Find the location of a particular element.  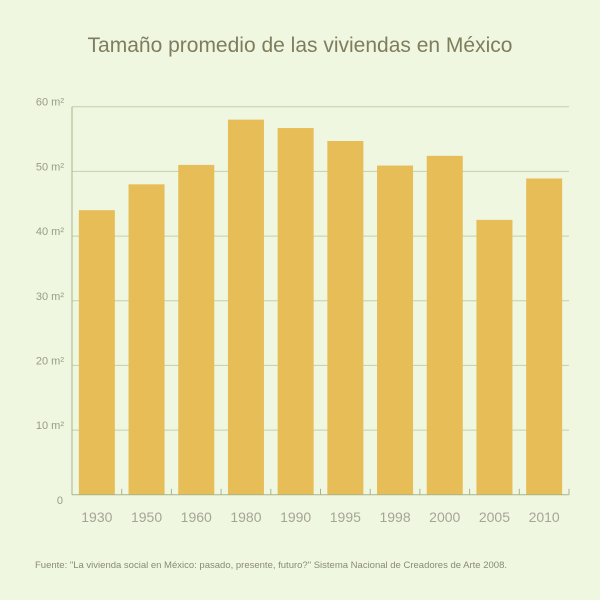

x-tick-label: 1980 is located at coordinates (245, 517).